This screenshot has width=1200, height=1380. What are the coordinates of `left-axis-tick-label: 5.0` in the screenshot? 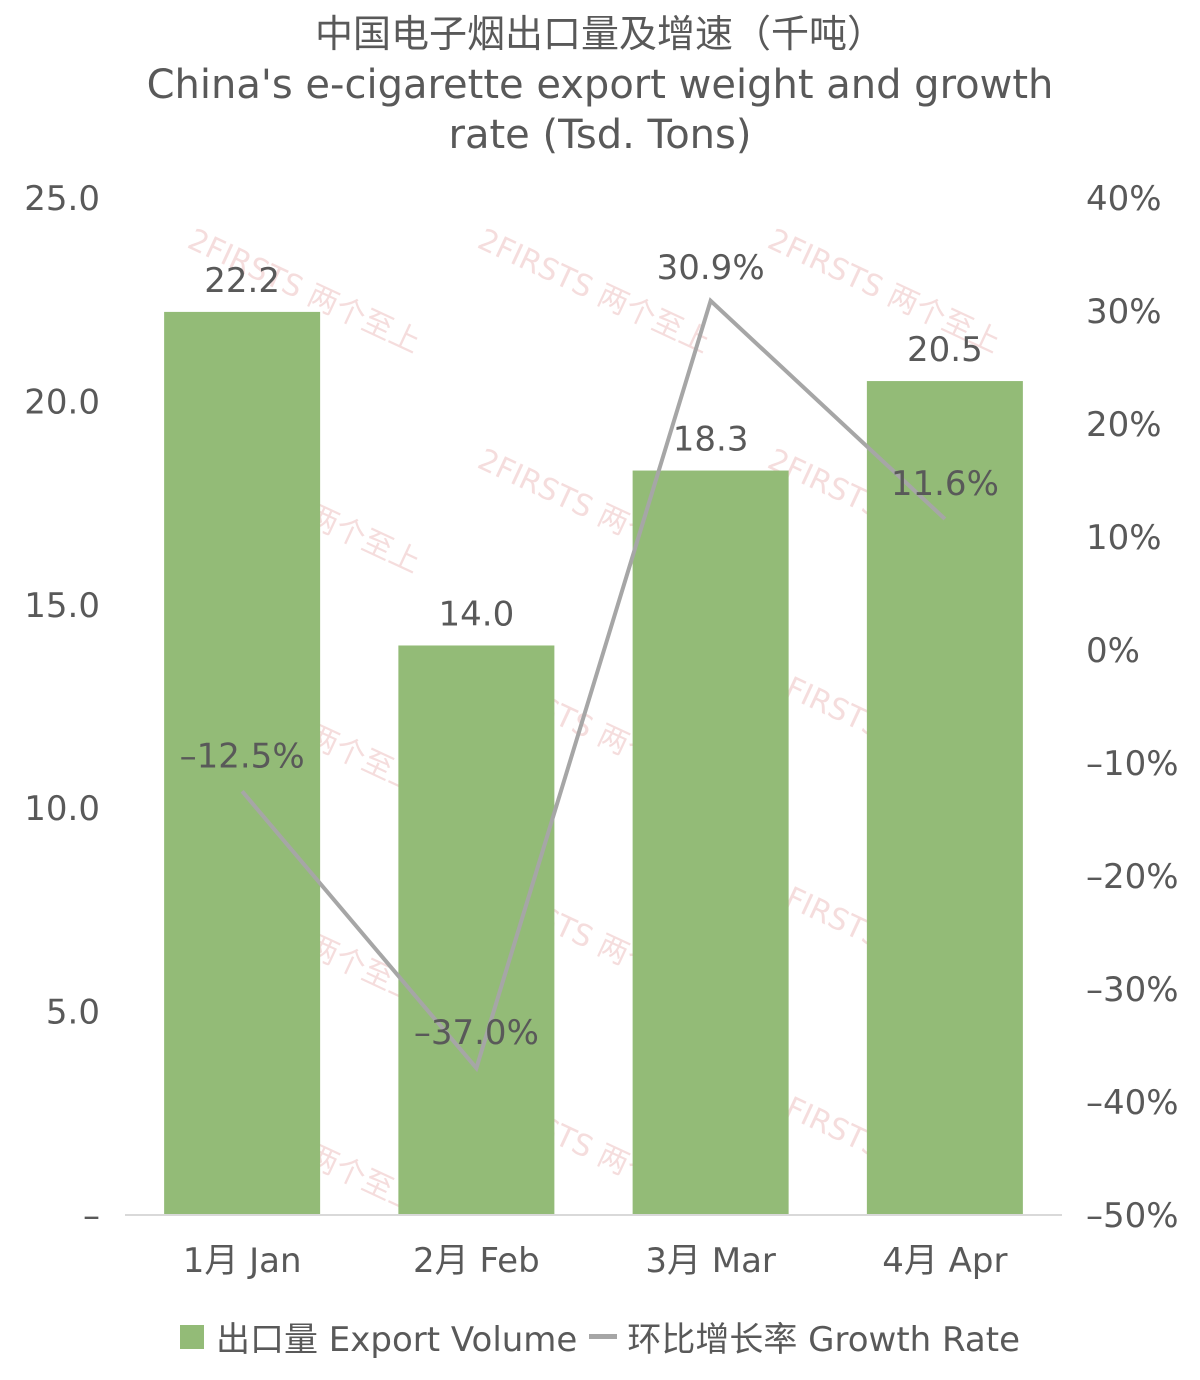 It's located at (73, 1013).